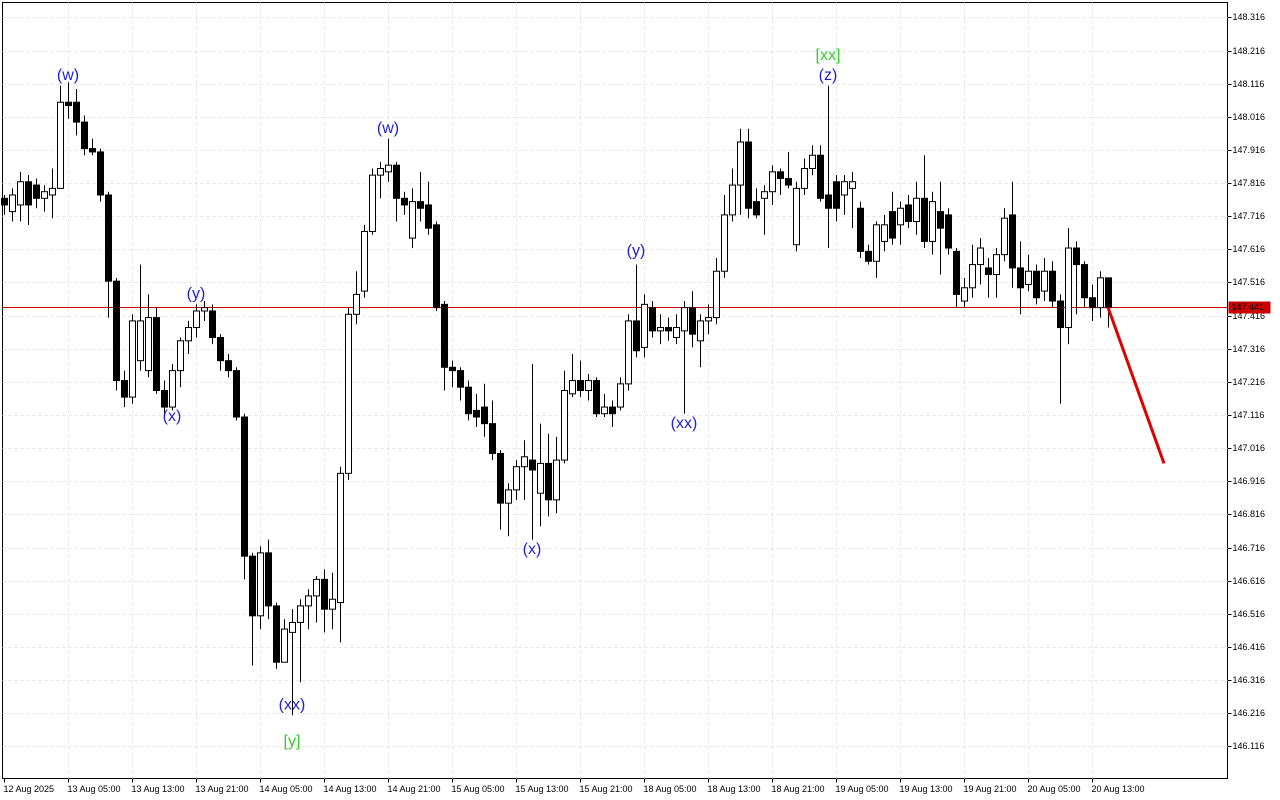 The width and height of the screenshot is (1280, 800). Describe the element at coordinates (1249, 84) in the screenshot. I see `y-tick-label: 148.116` at that location.